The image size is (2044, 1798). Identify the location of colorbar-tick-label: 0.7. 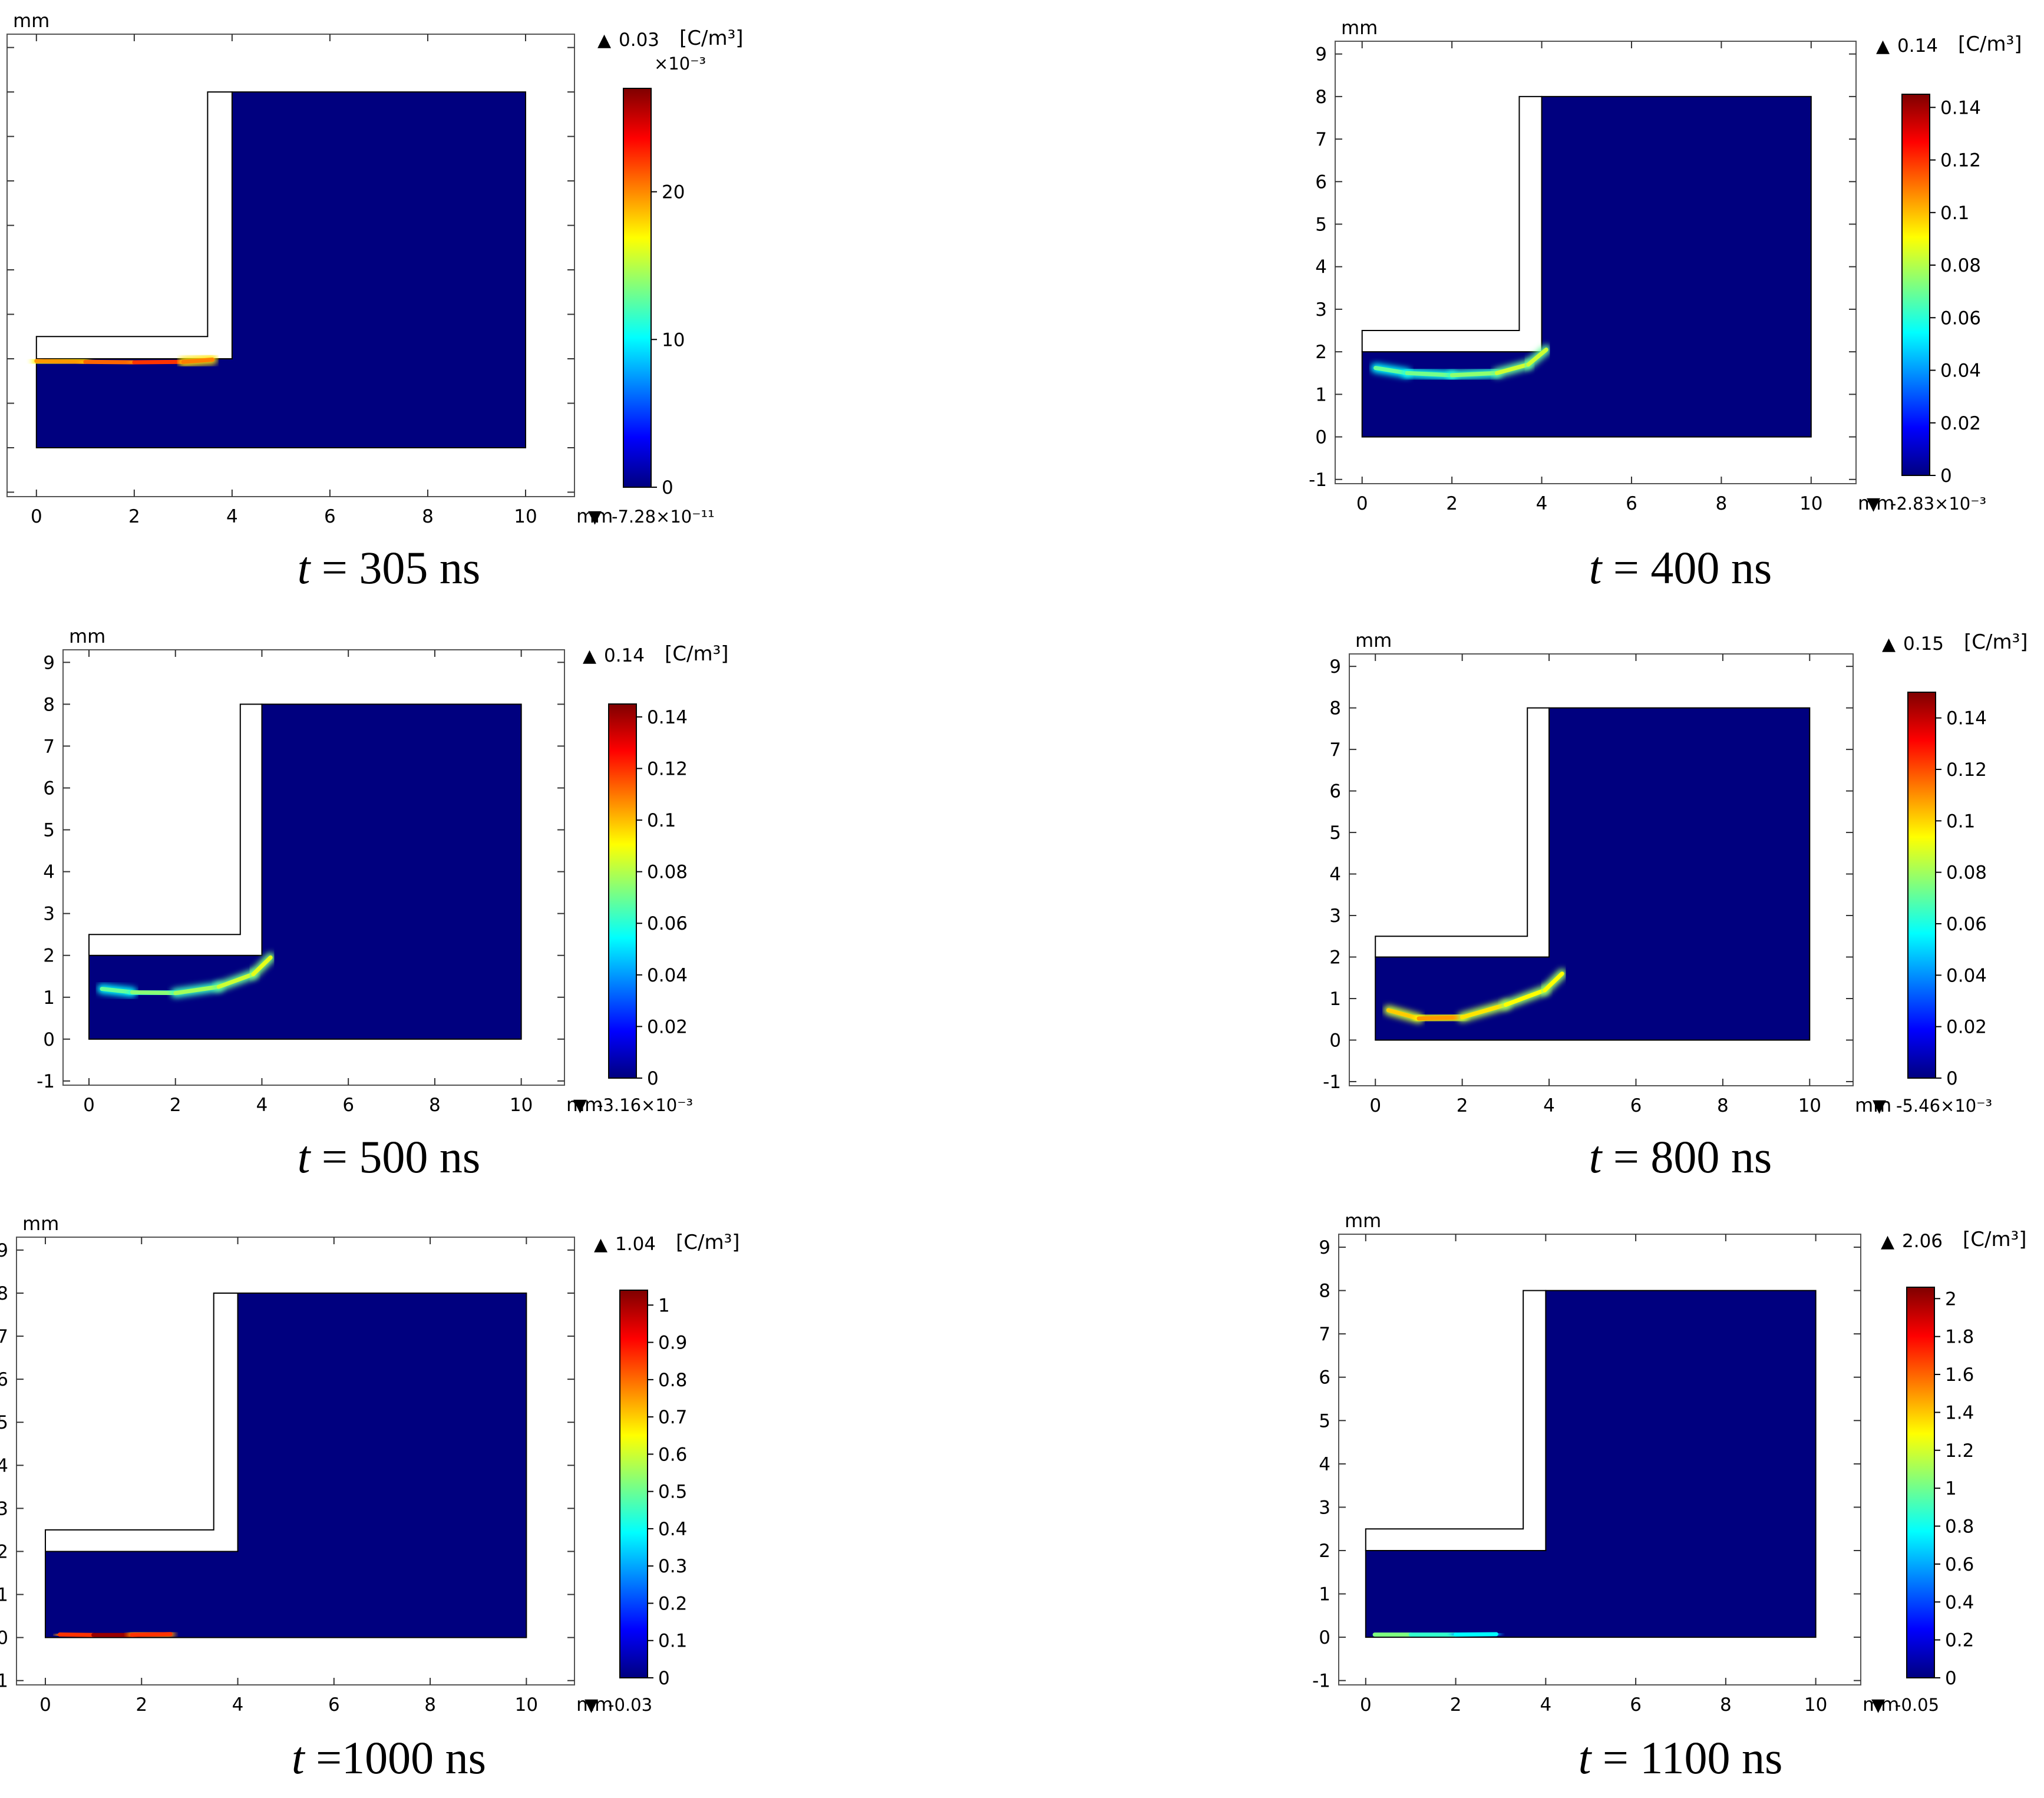
(672, 1417).